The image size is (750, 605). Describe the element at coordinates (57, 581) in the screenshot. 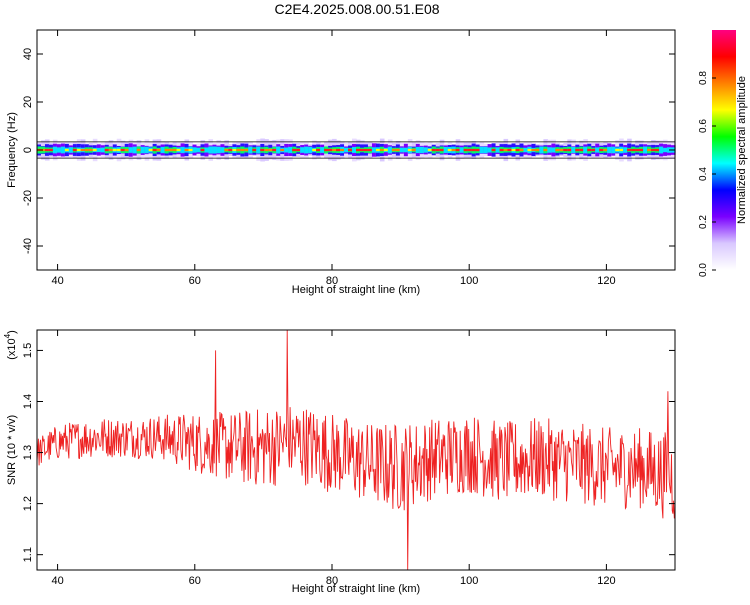

I see `snr-x-tick-label: 40` at that location.